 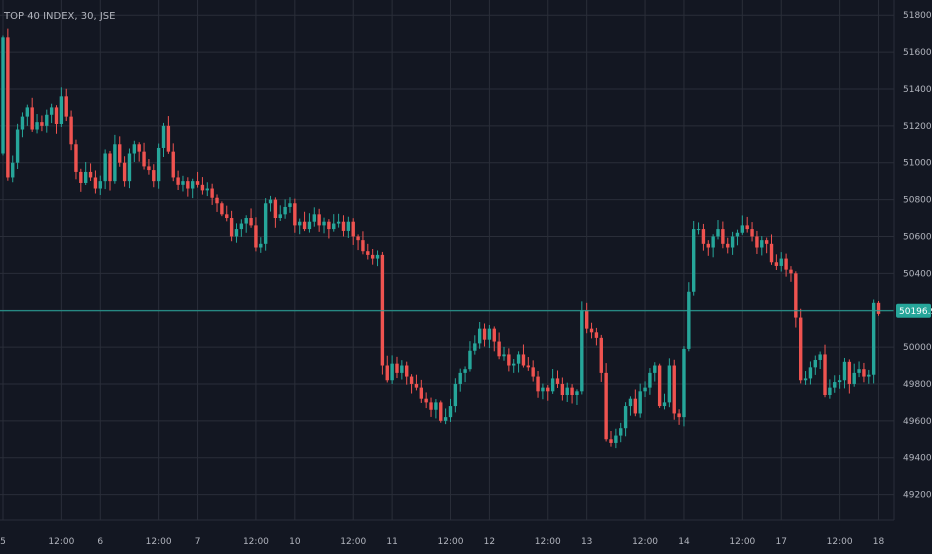 What do you see at coordinates (295, 542) in the screenshot?
I see `x-tick-label: 10` at bounding box center [295, 542].